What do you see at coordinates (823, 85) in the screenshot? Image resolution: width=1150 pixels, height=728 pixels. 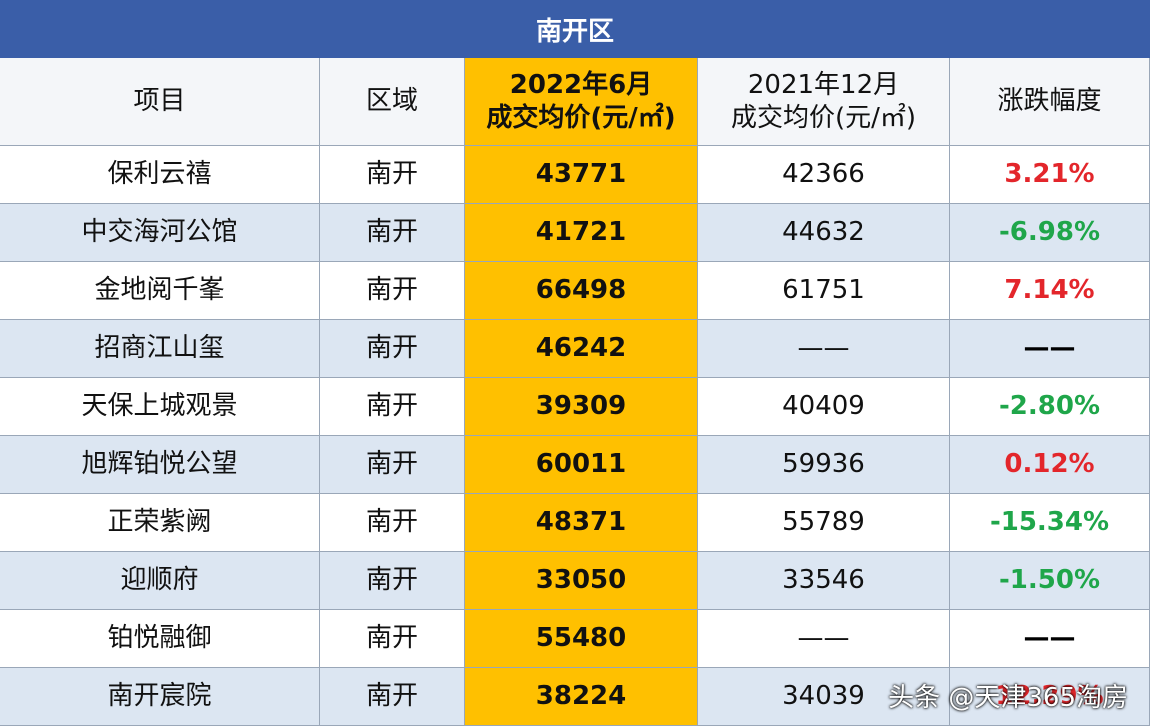 I see `header-text: 2021年12月` at bounding box center [823, 85].